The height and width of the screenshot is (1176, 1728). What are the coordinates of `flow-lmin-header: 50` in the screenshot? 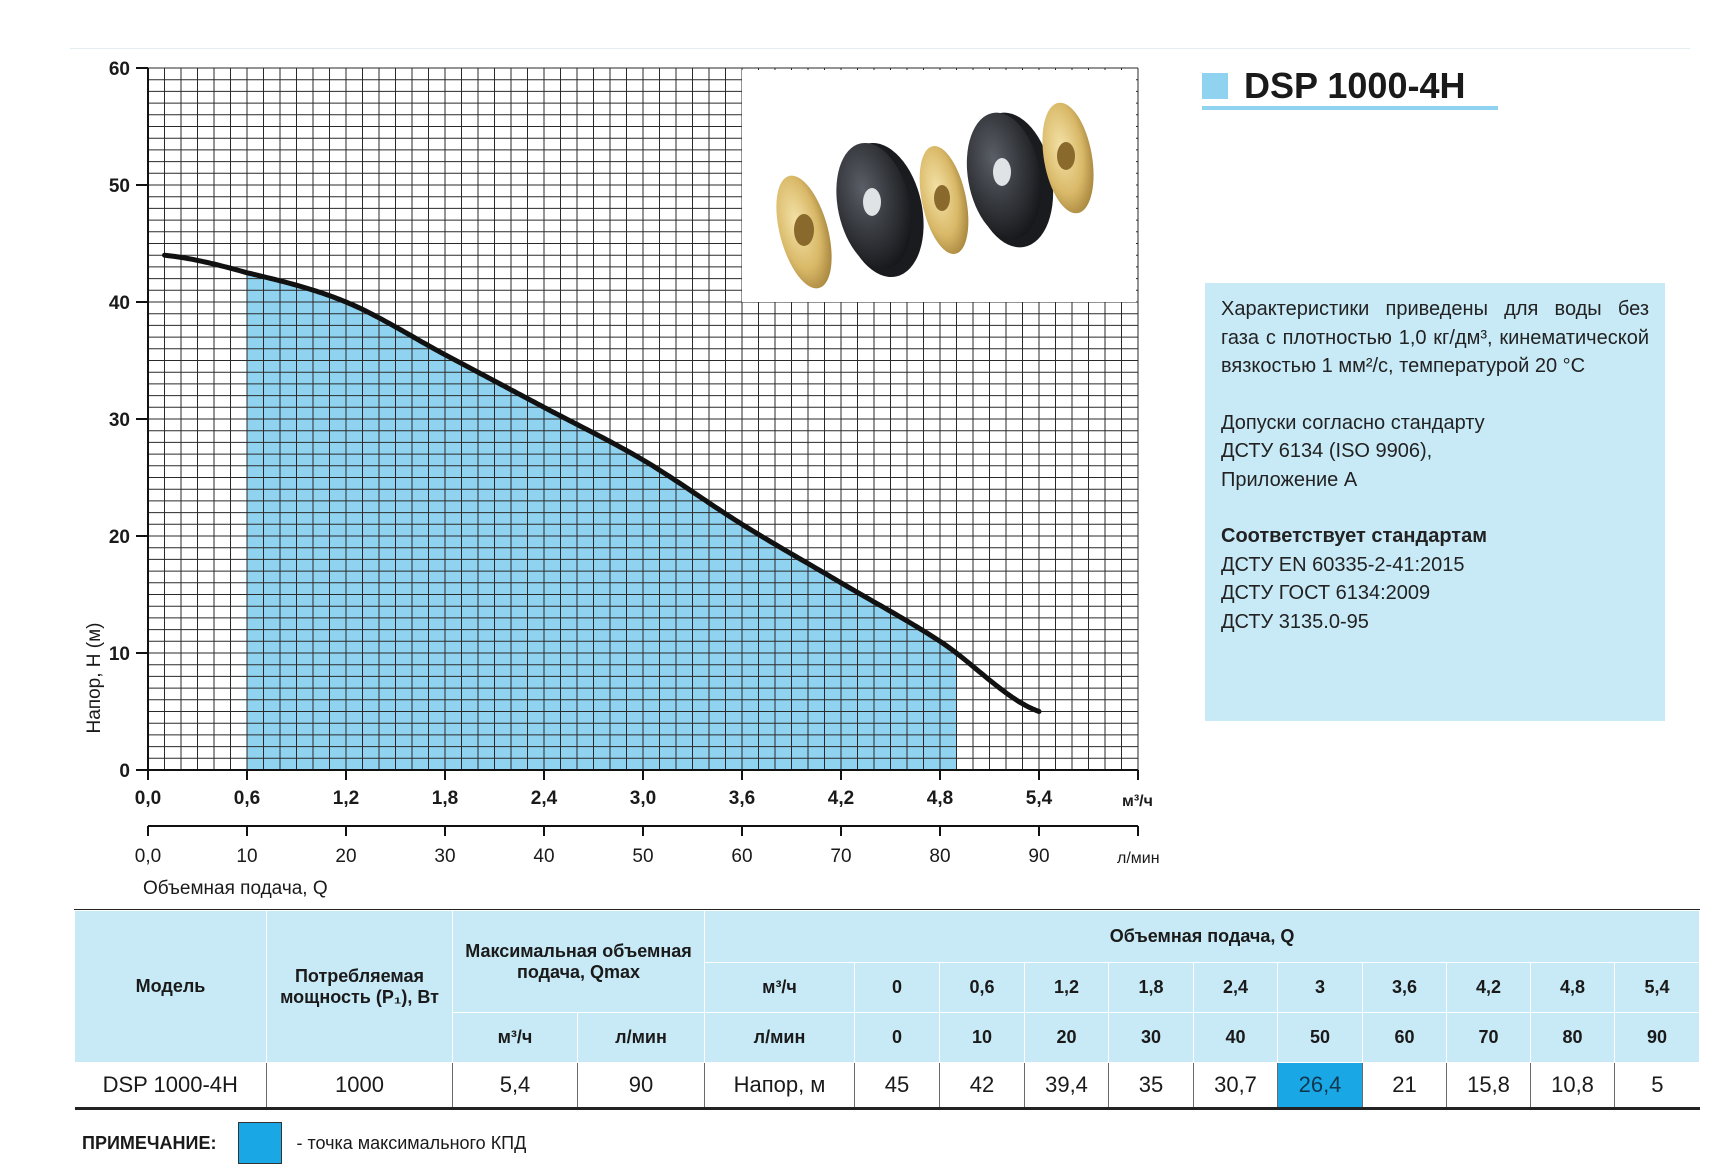 It's located at (1320, 1037).